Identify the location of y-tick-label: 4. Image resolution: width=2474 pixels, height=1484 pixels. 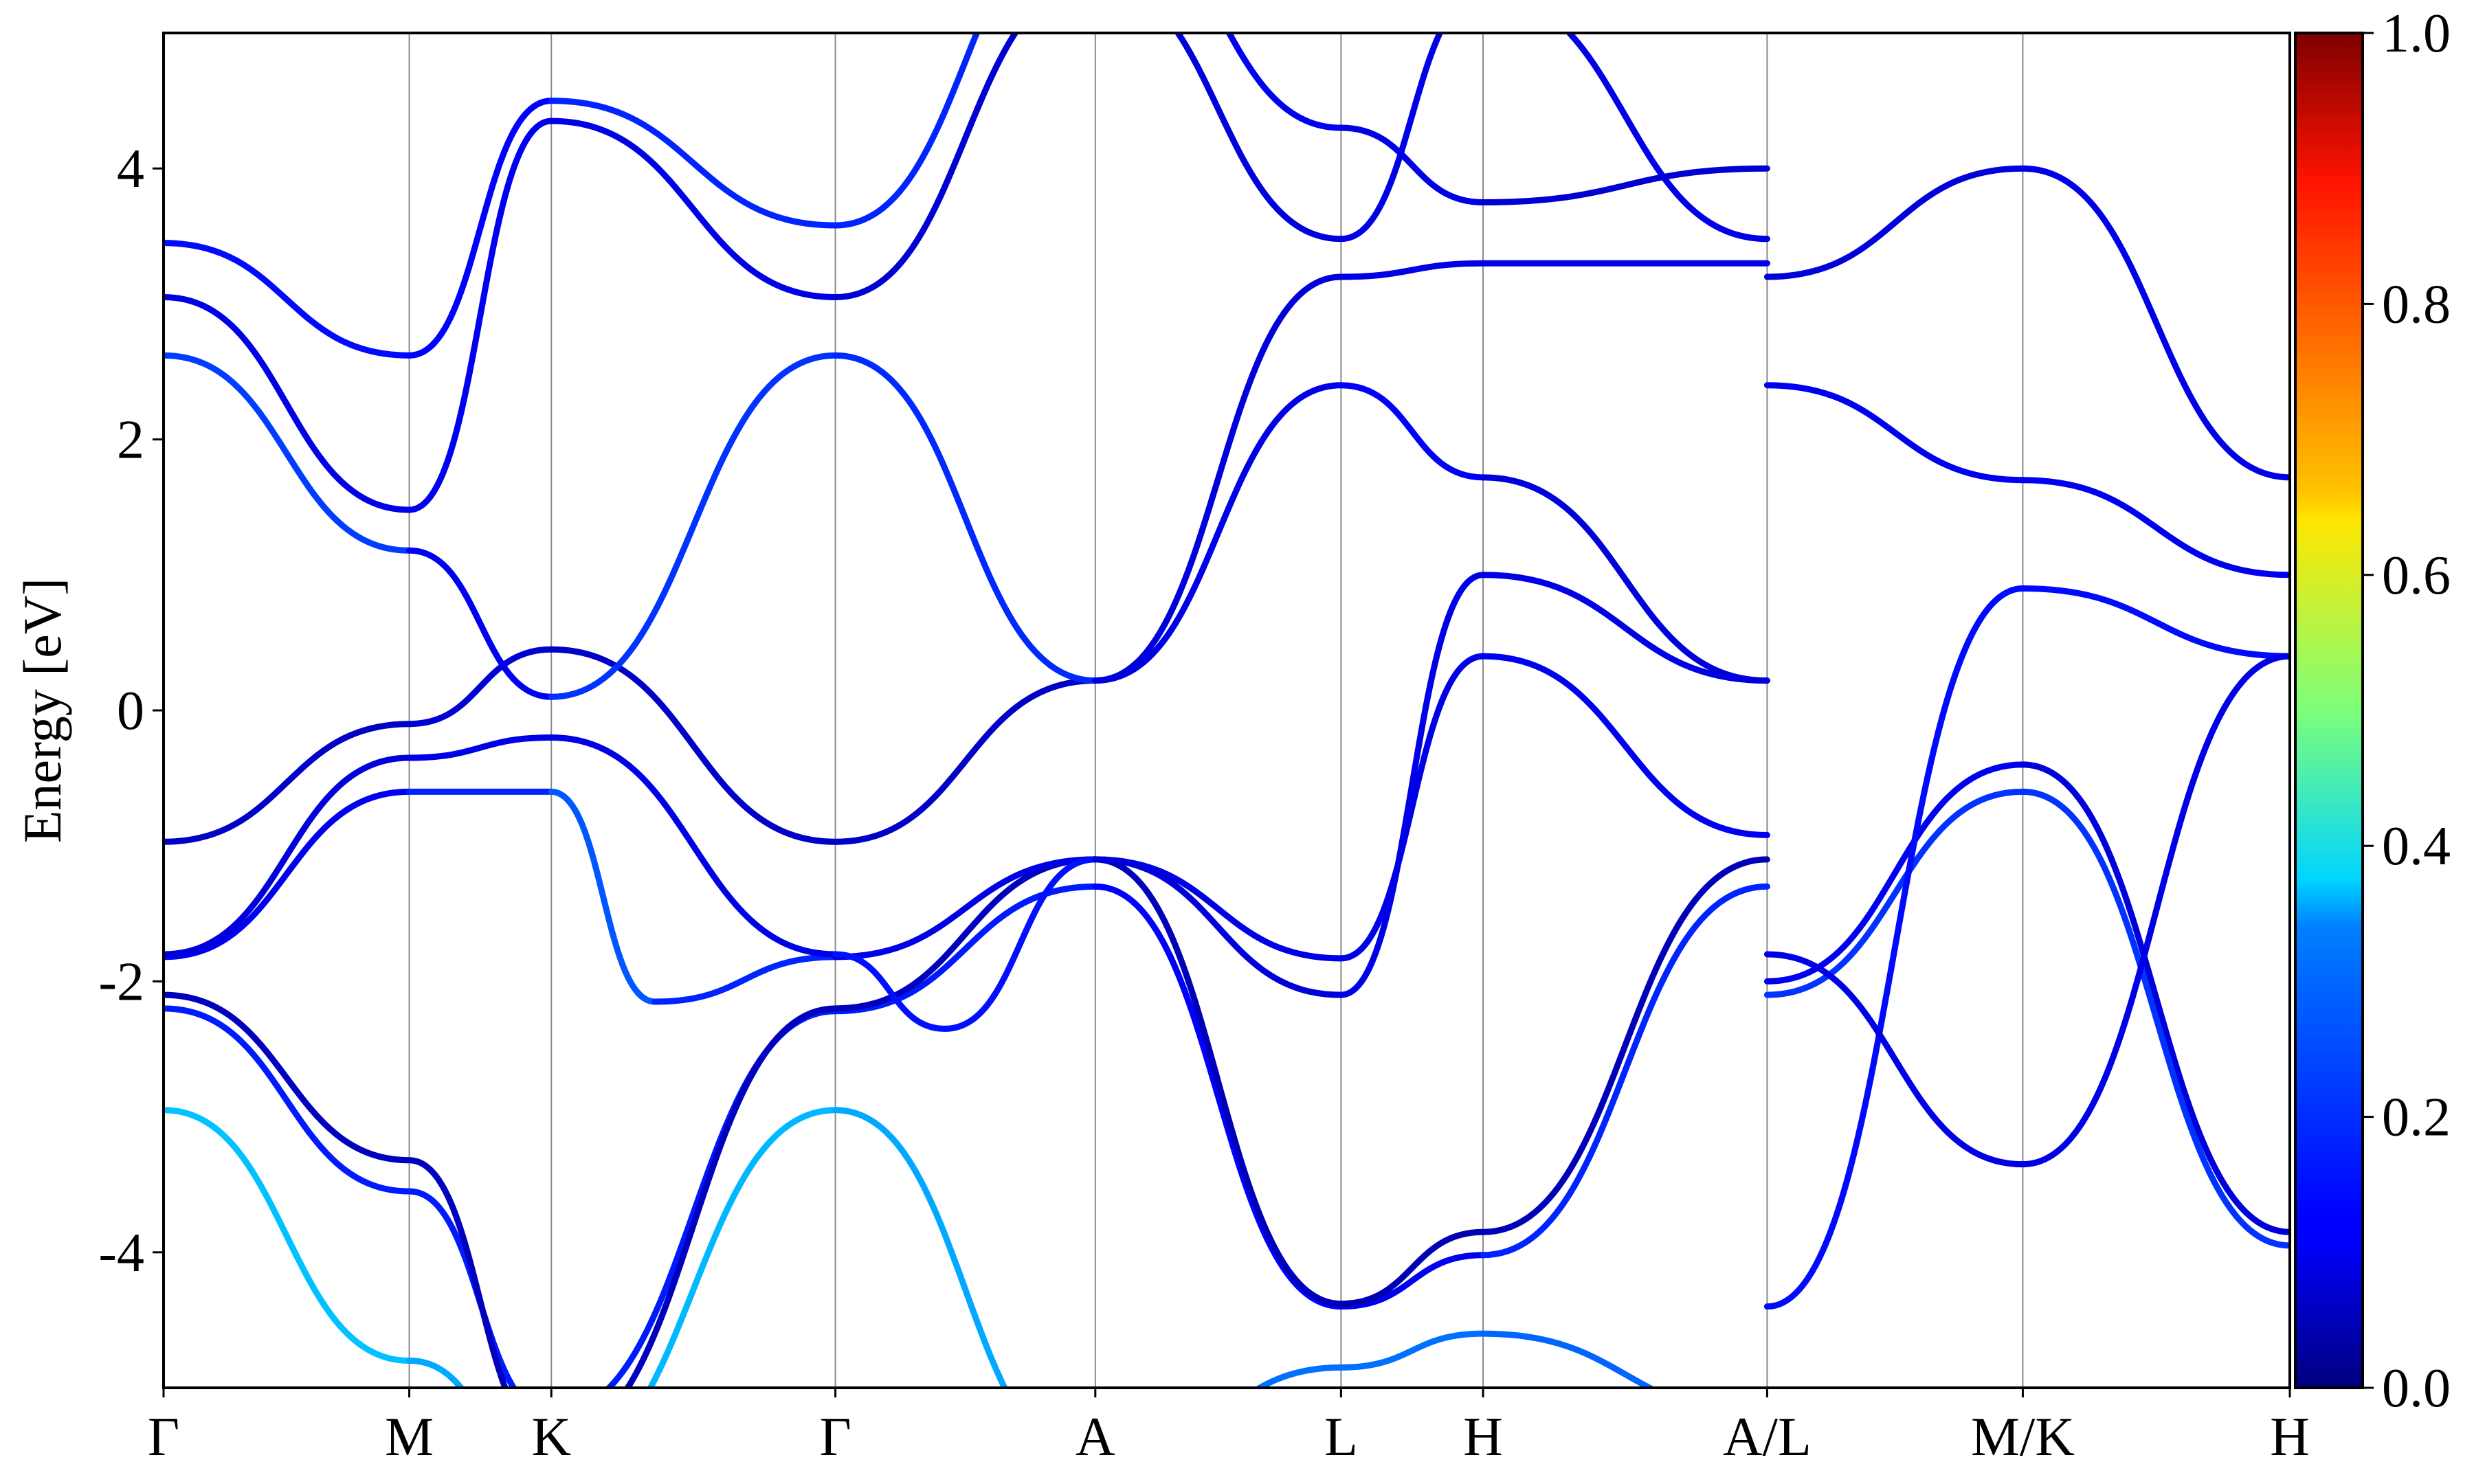
(130, 169).